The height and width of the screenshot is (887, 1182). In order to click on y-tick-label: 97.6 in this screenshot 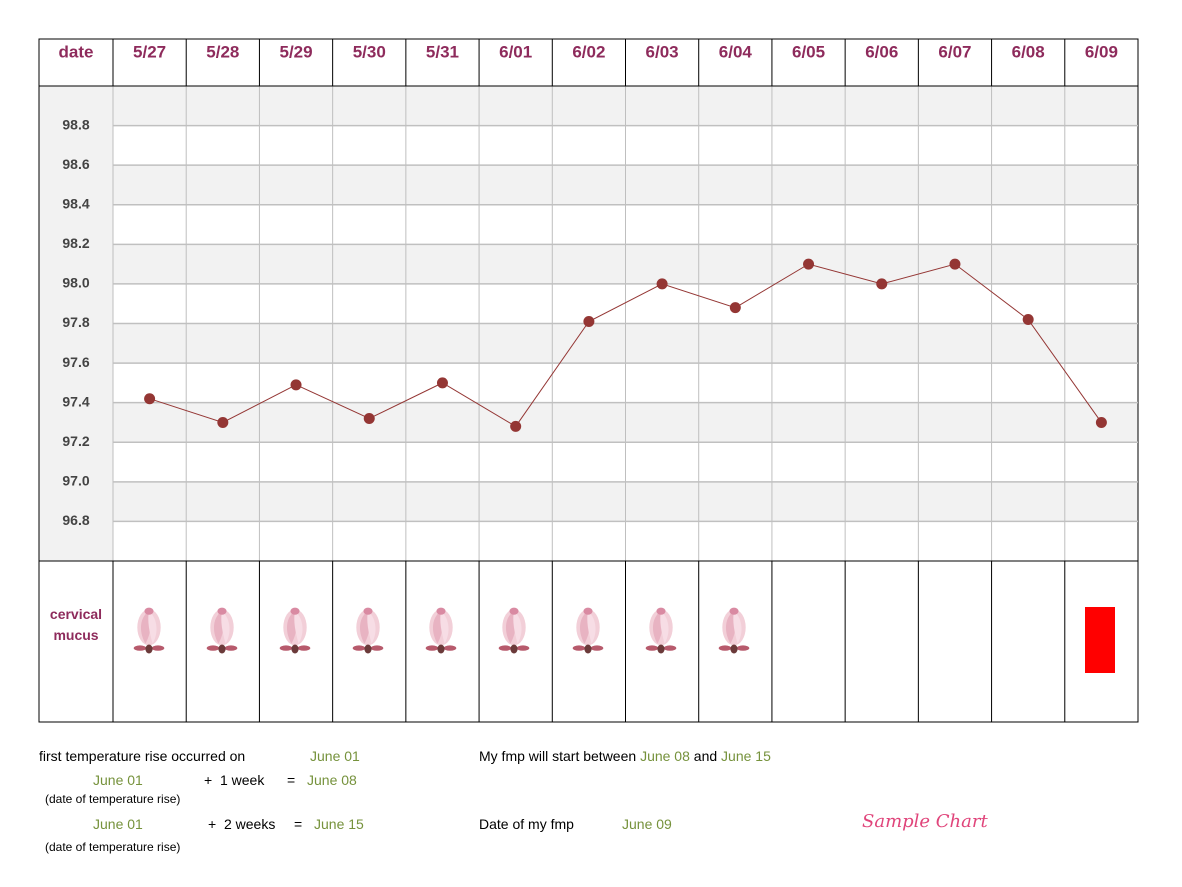, I will do `click(75, 362)`.